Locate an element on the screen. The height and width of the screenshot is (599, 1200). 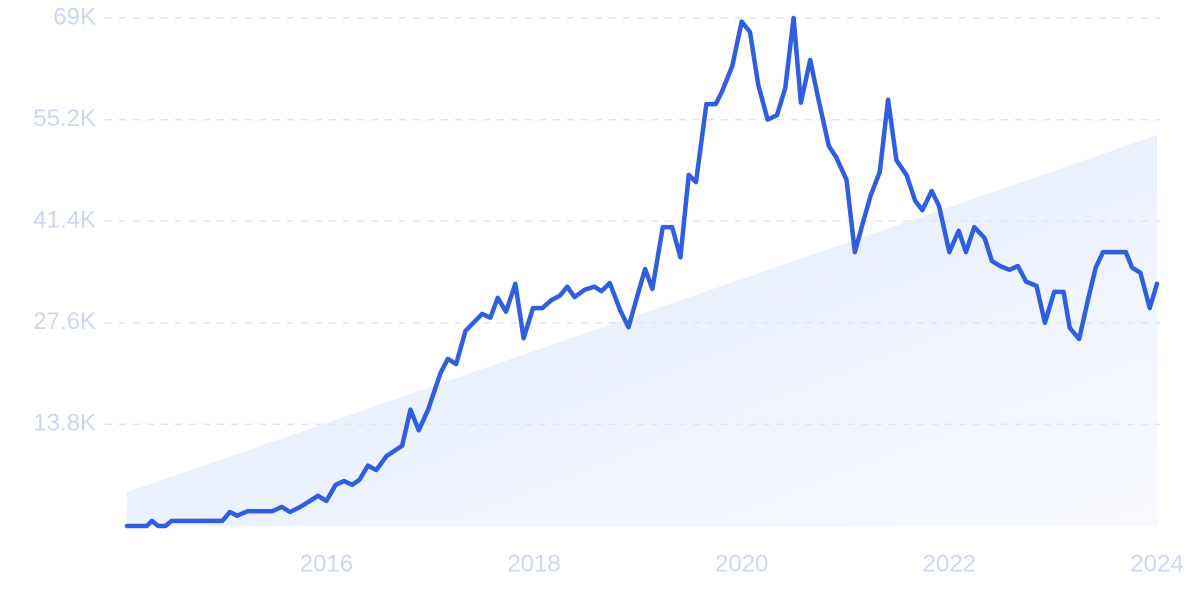
y-tick-label: 55.2K is located at coordinates (64, 118).